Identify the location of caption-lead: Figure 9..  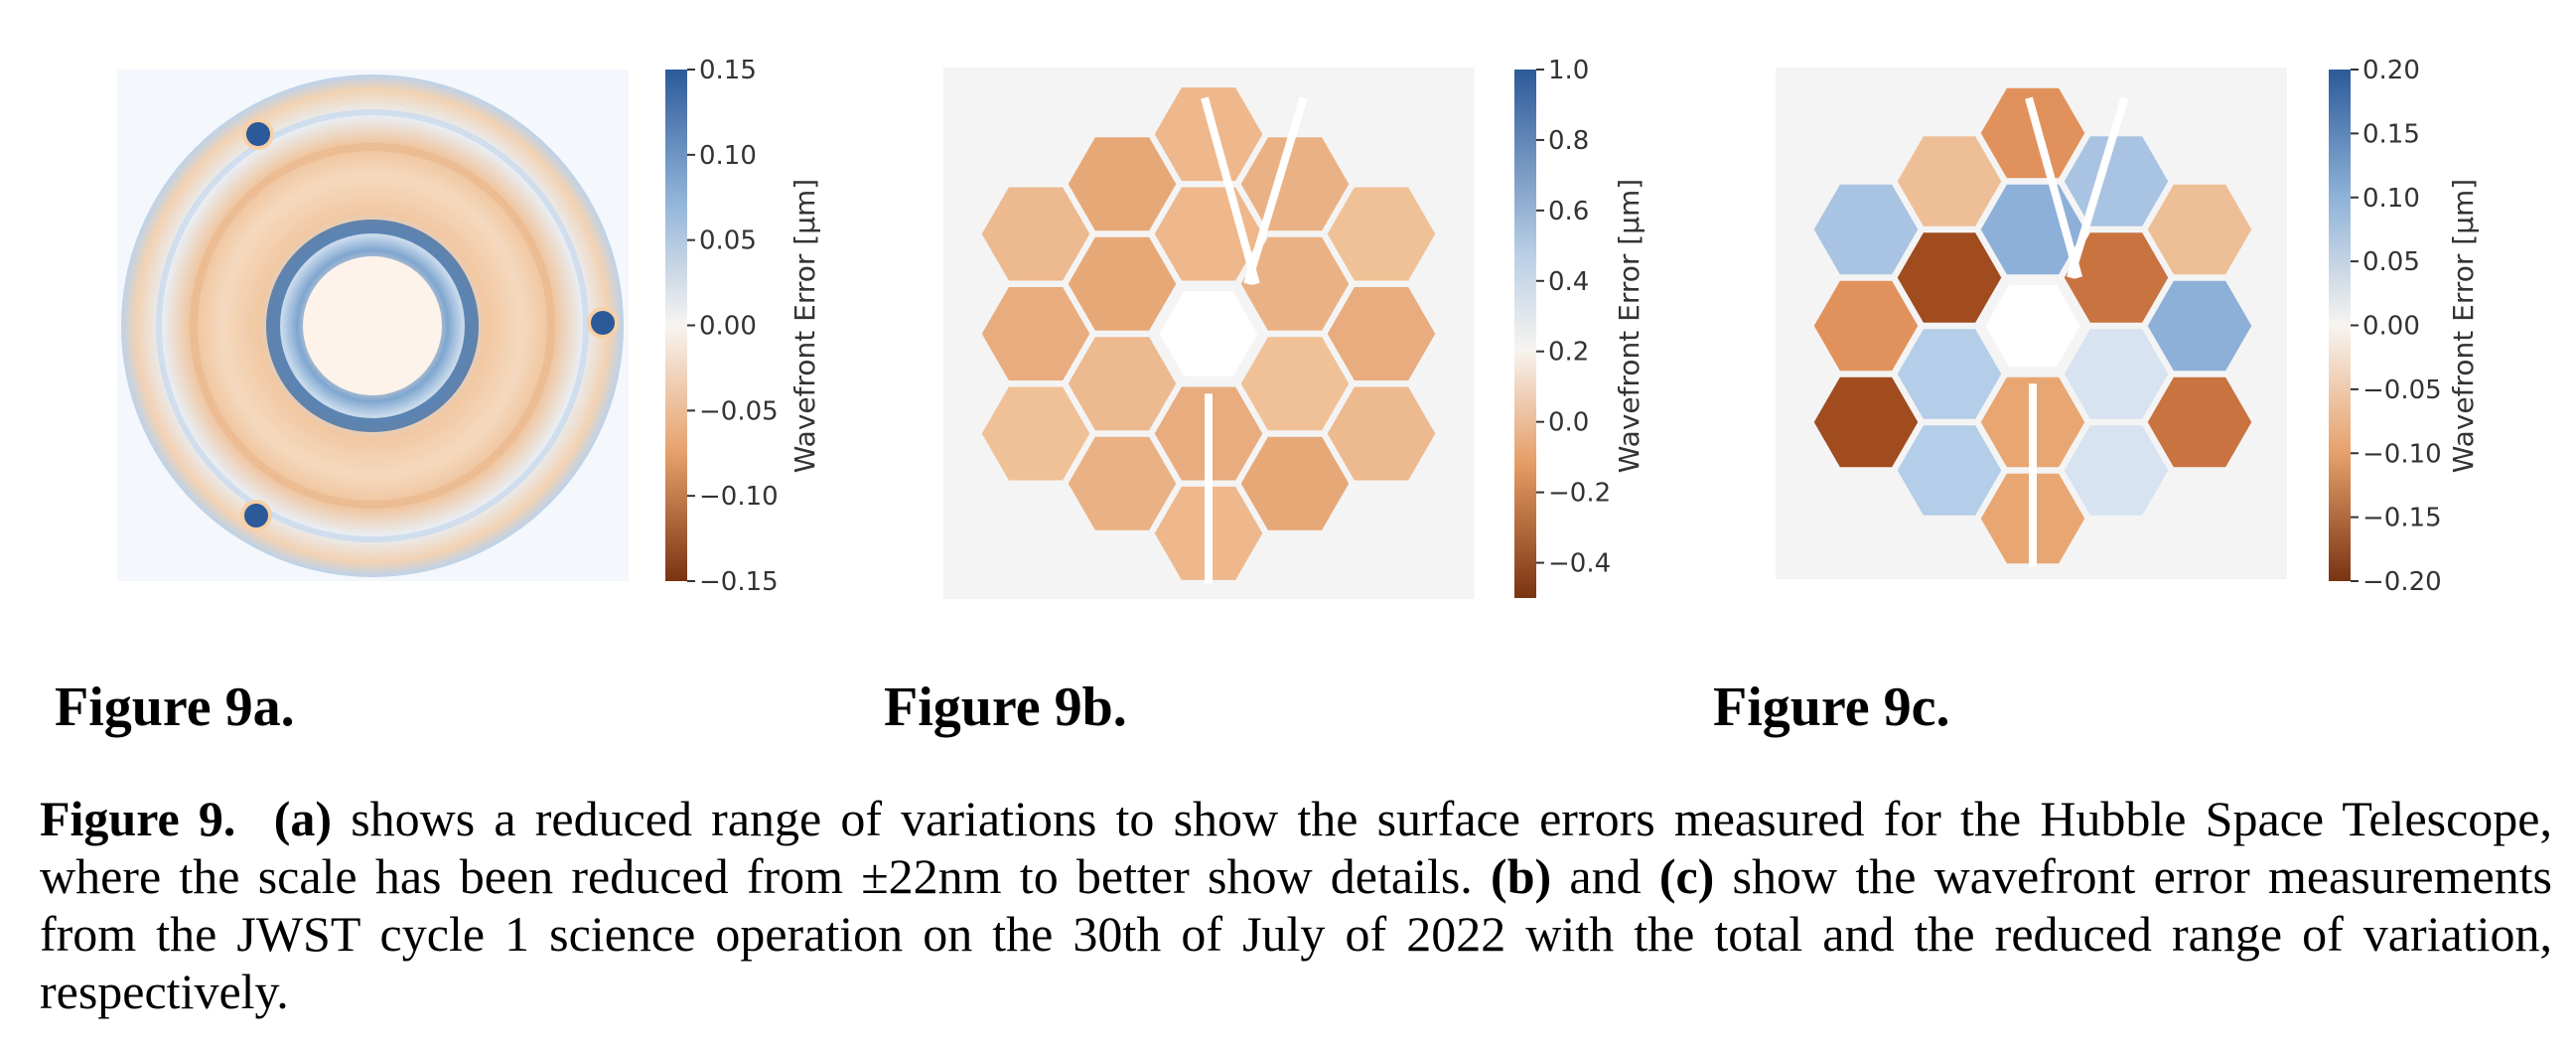
(138, 819).